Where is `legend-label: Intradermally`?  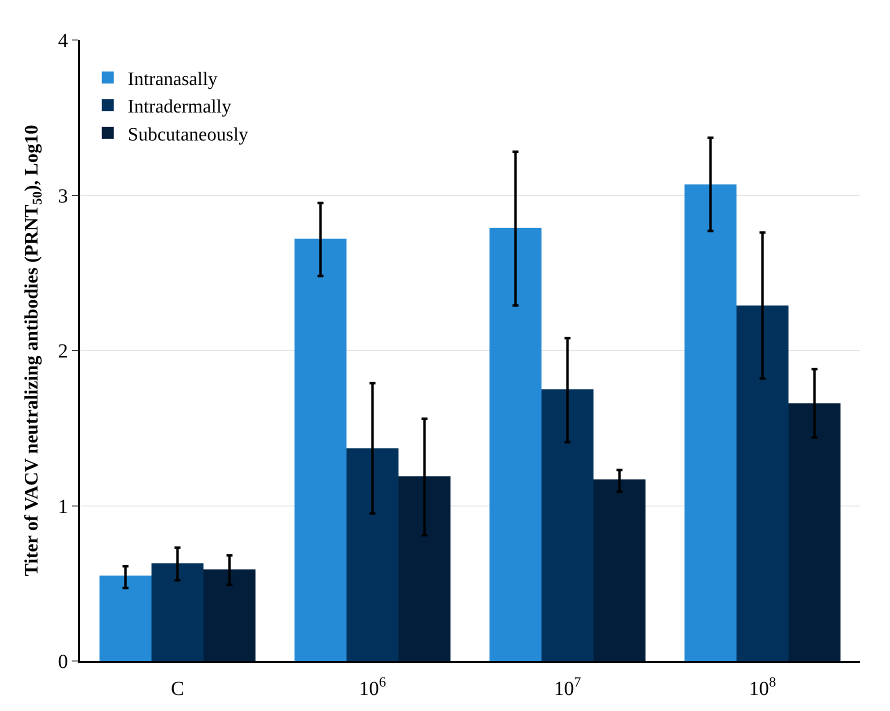 legend-label: Intradermally is located at coordinates (180, 107).